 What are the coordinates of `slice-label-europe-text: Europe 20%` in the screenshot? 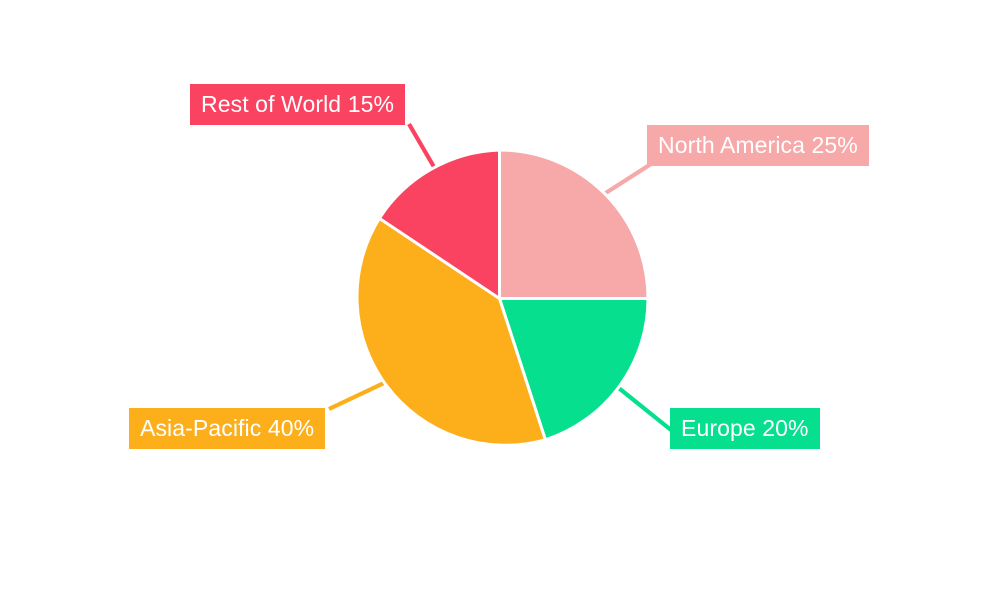 It's located at (745, 428).